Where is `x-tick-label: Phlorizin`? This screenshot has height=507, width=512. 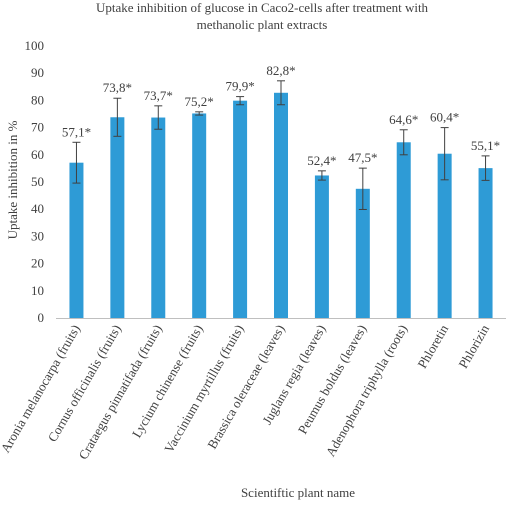
x-tick-label: Phlorizin is located at coordinates (473, 346).